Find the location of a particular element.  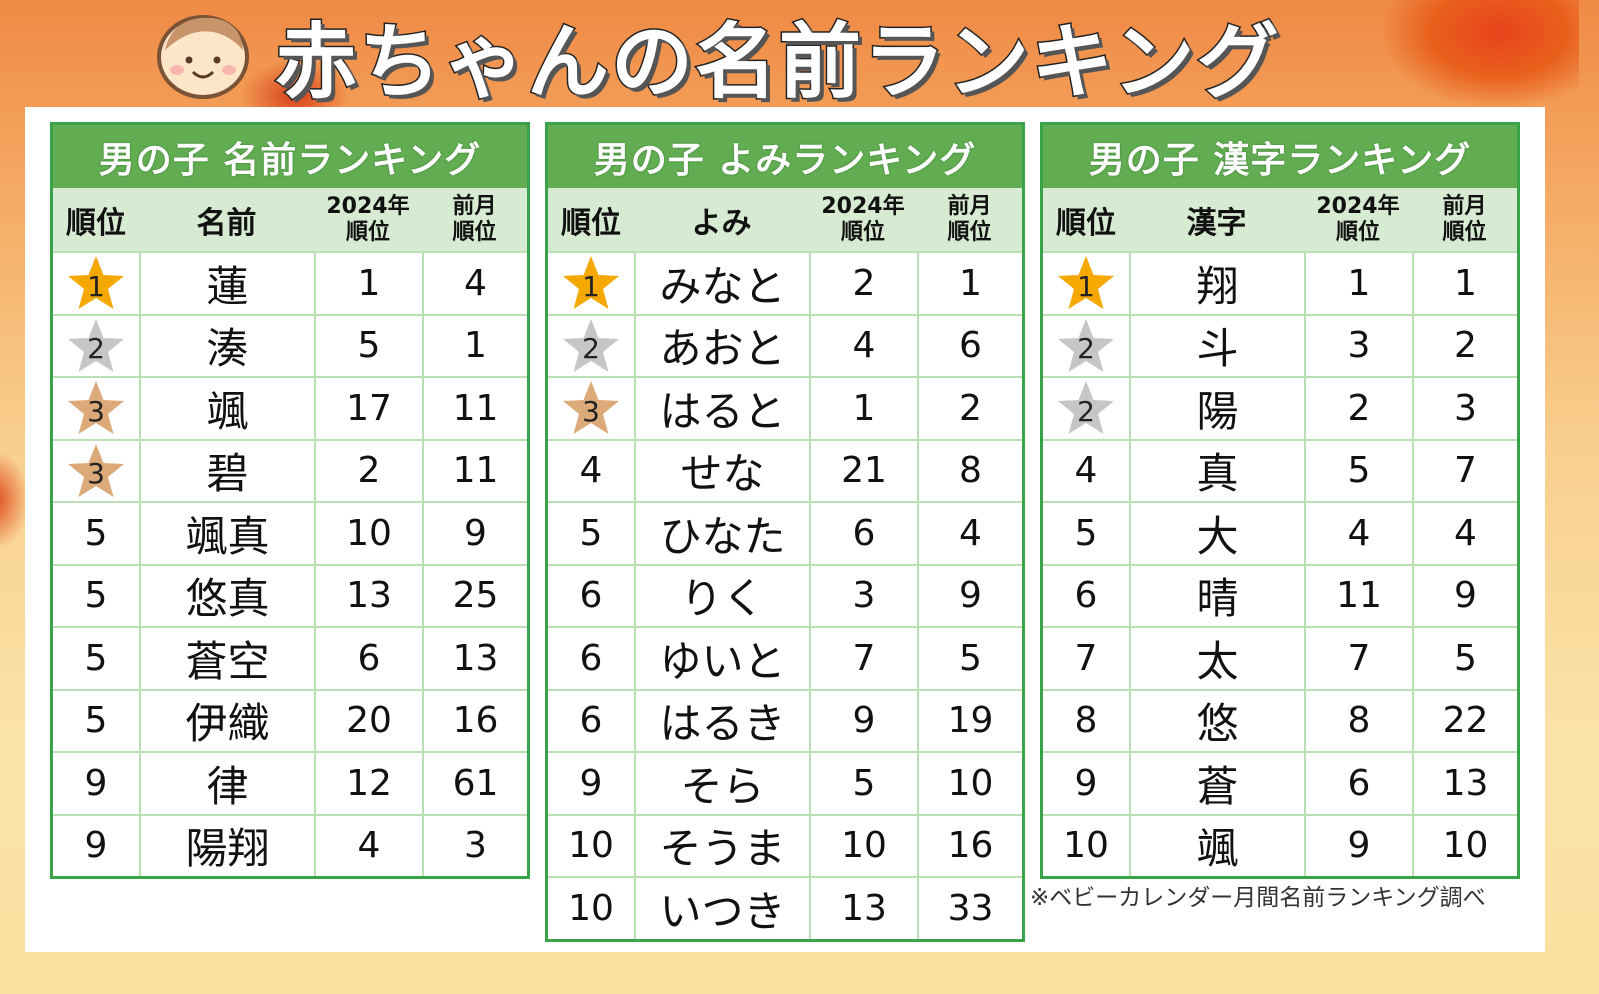

prev-month-cell: 22 is located at coordinates (1464, 720).